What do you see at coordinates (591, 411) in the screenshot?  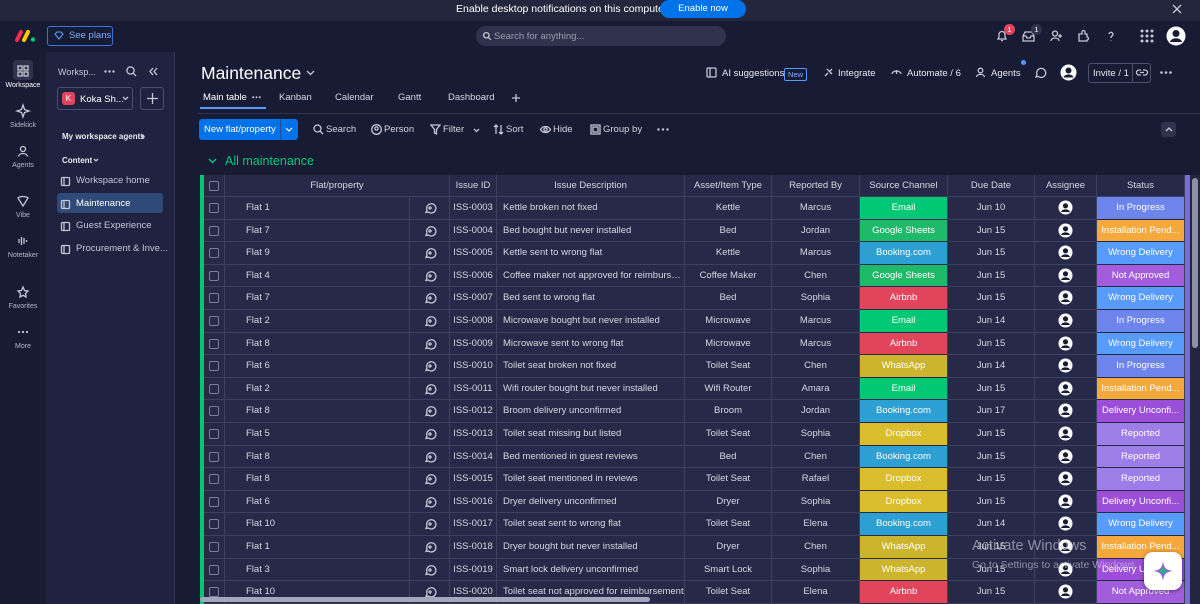 I see `cell: Broom delivery unconfirmed` at bounding box center [591, 411].